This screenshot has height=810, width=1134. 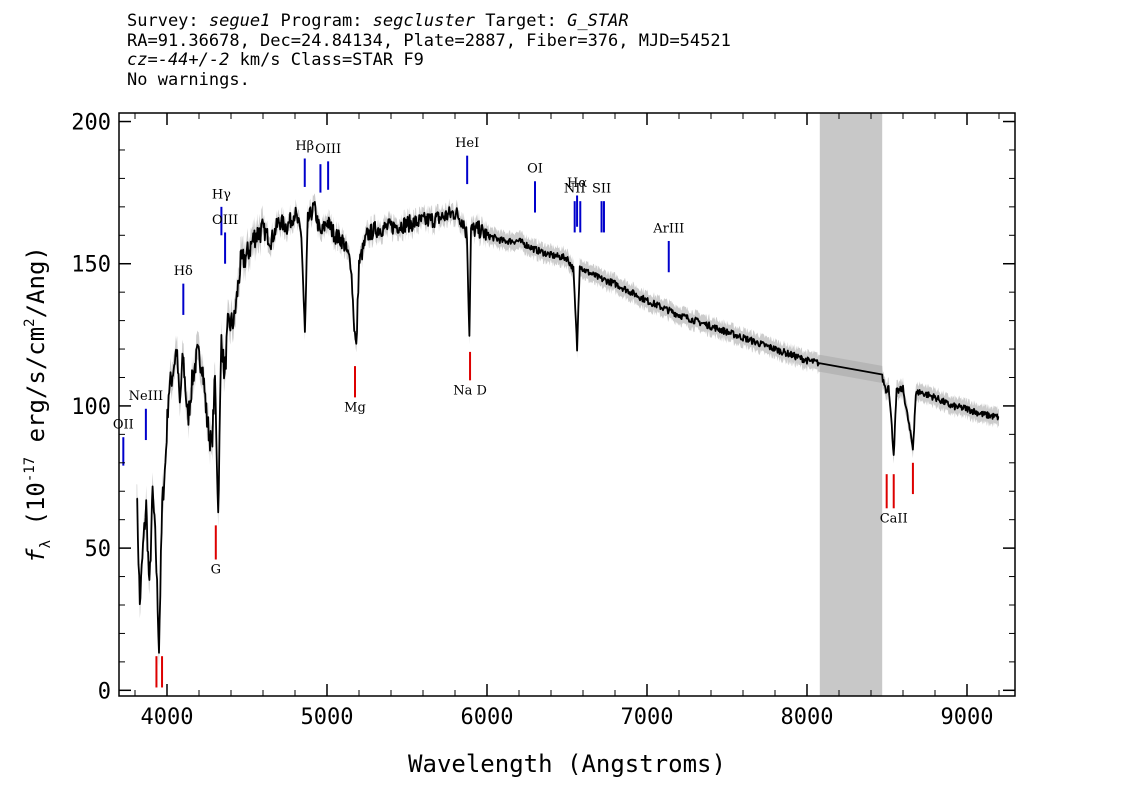 What do you see at coordinates (91, 123) in the screenshot?
I see `y-tick-label: 200` at bounding box center [91, 123].